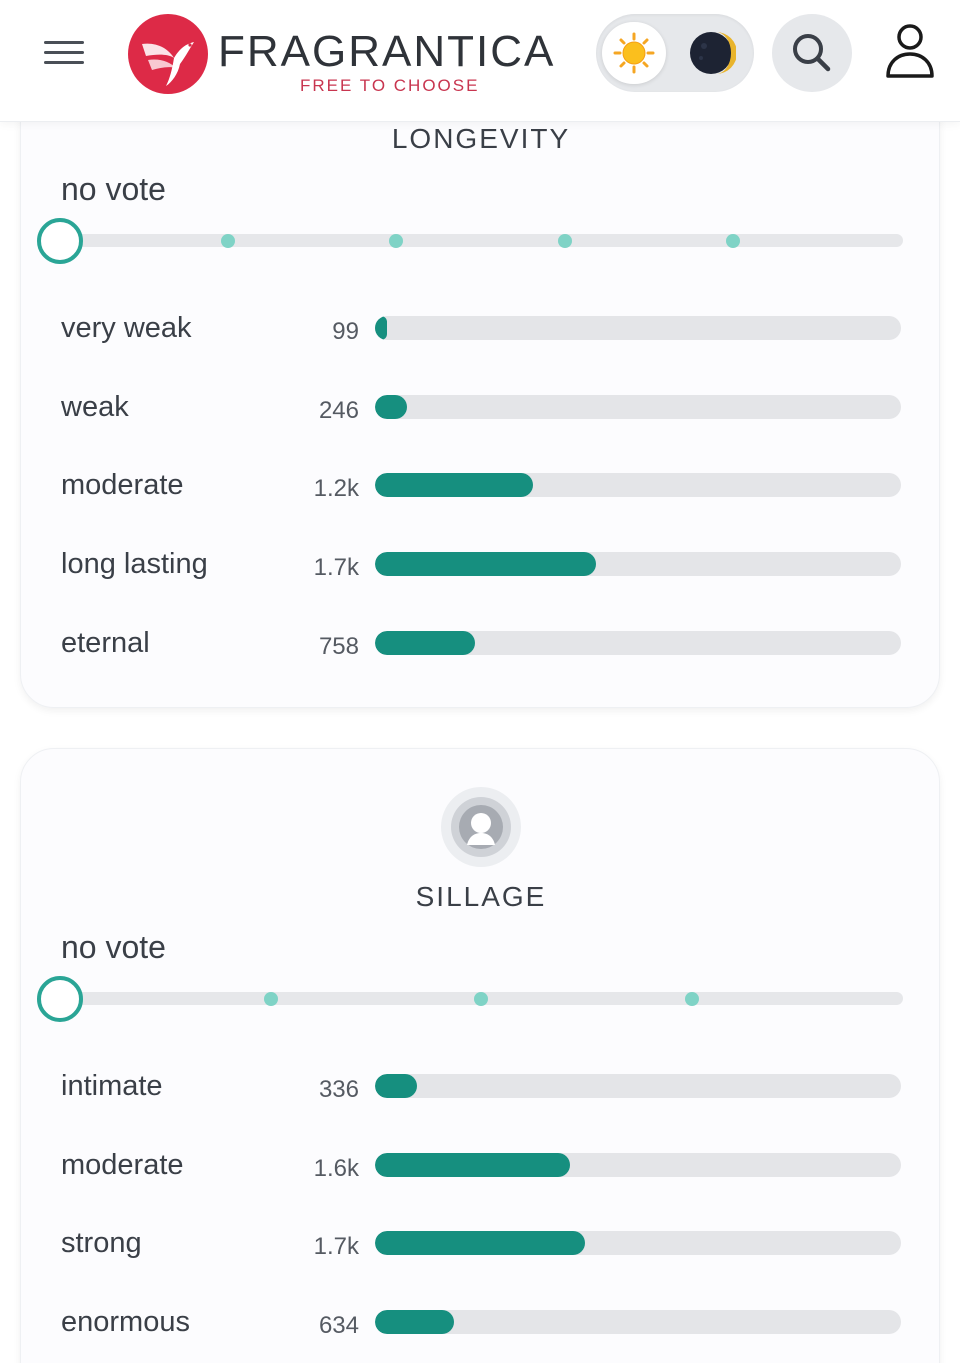 The height and width of the screenshot is (1363, 960). What do you see at coordinates (470, 999) in the screenshot?
I see `sillage-vote-slider` at bounding box center [470, 999].